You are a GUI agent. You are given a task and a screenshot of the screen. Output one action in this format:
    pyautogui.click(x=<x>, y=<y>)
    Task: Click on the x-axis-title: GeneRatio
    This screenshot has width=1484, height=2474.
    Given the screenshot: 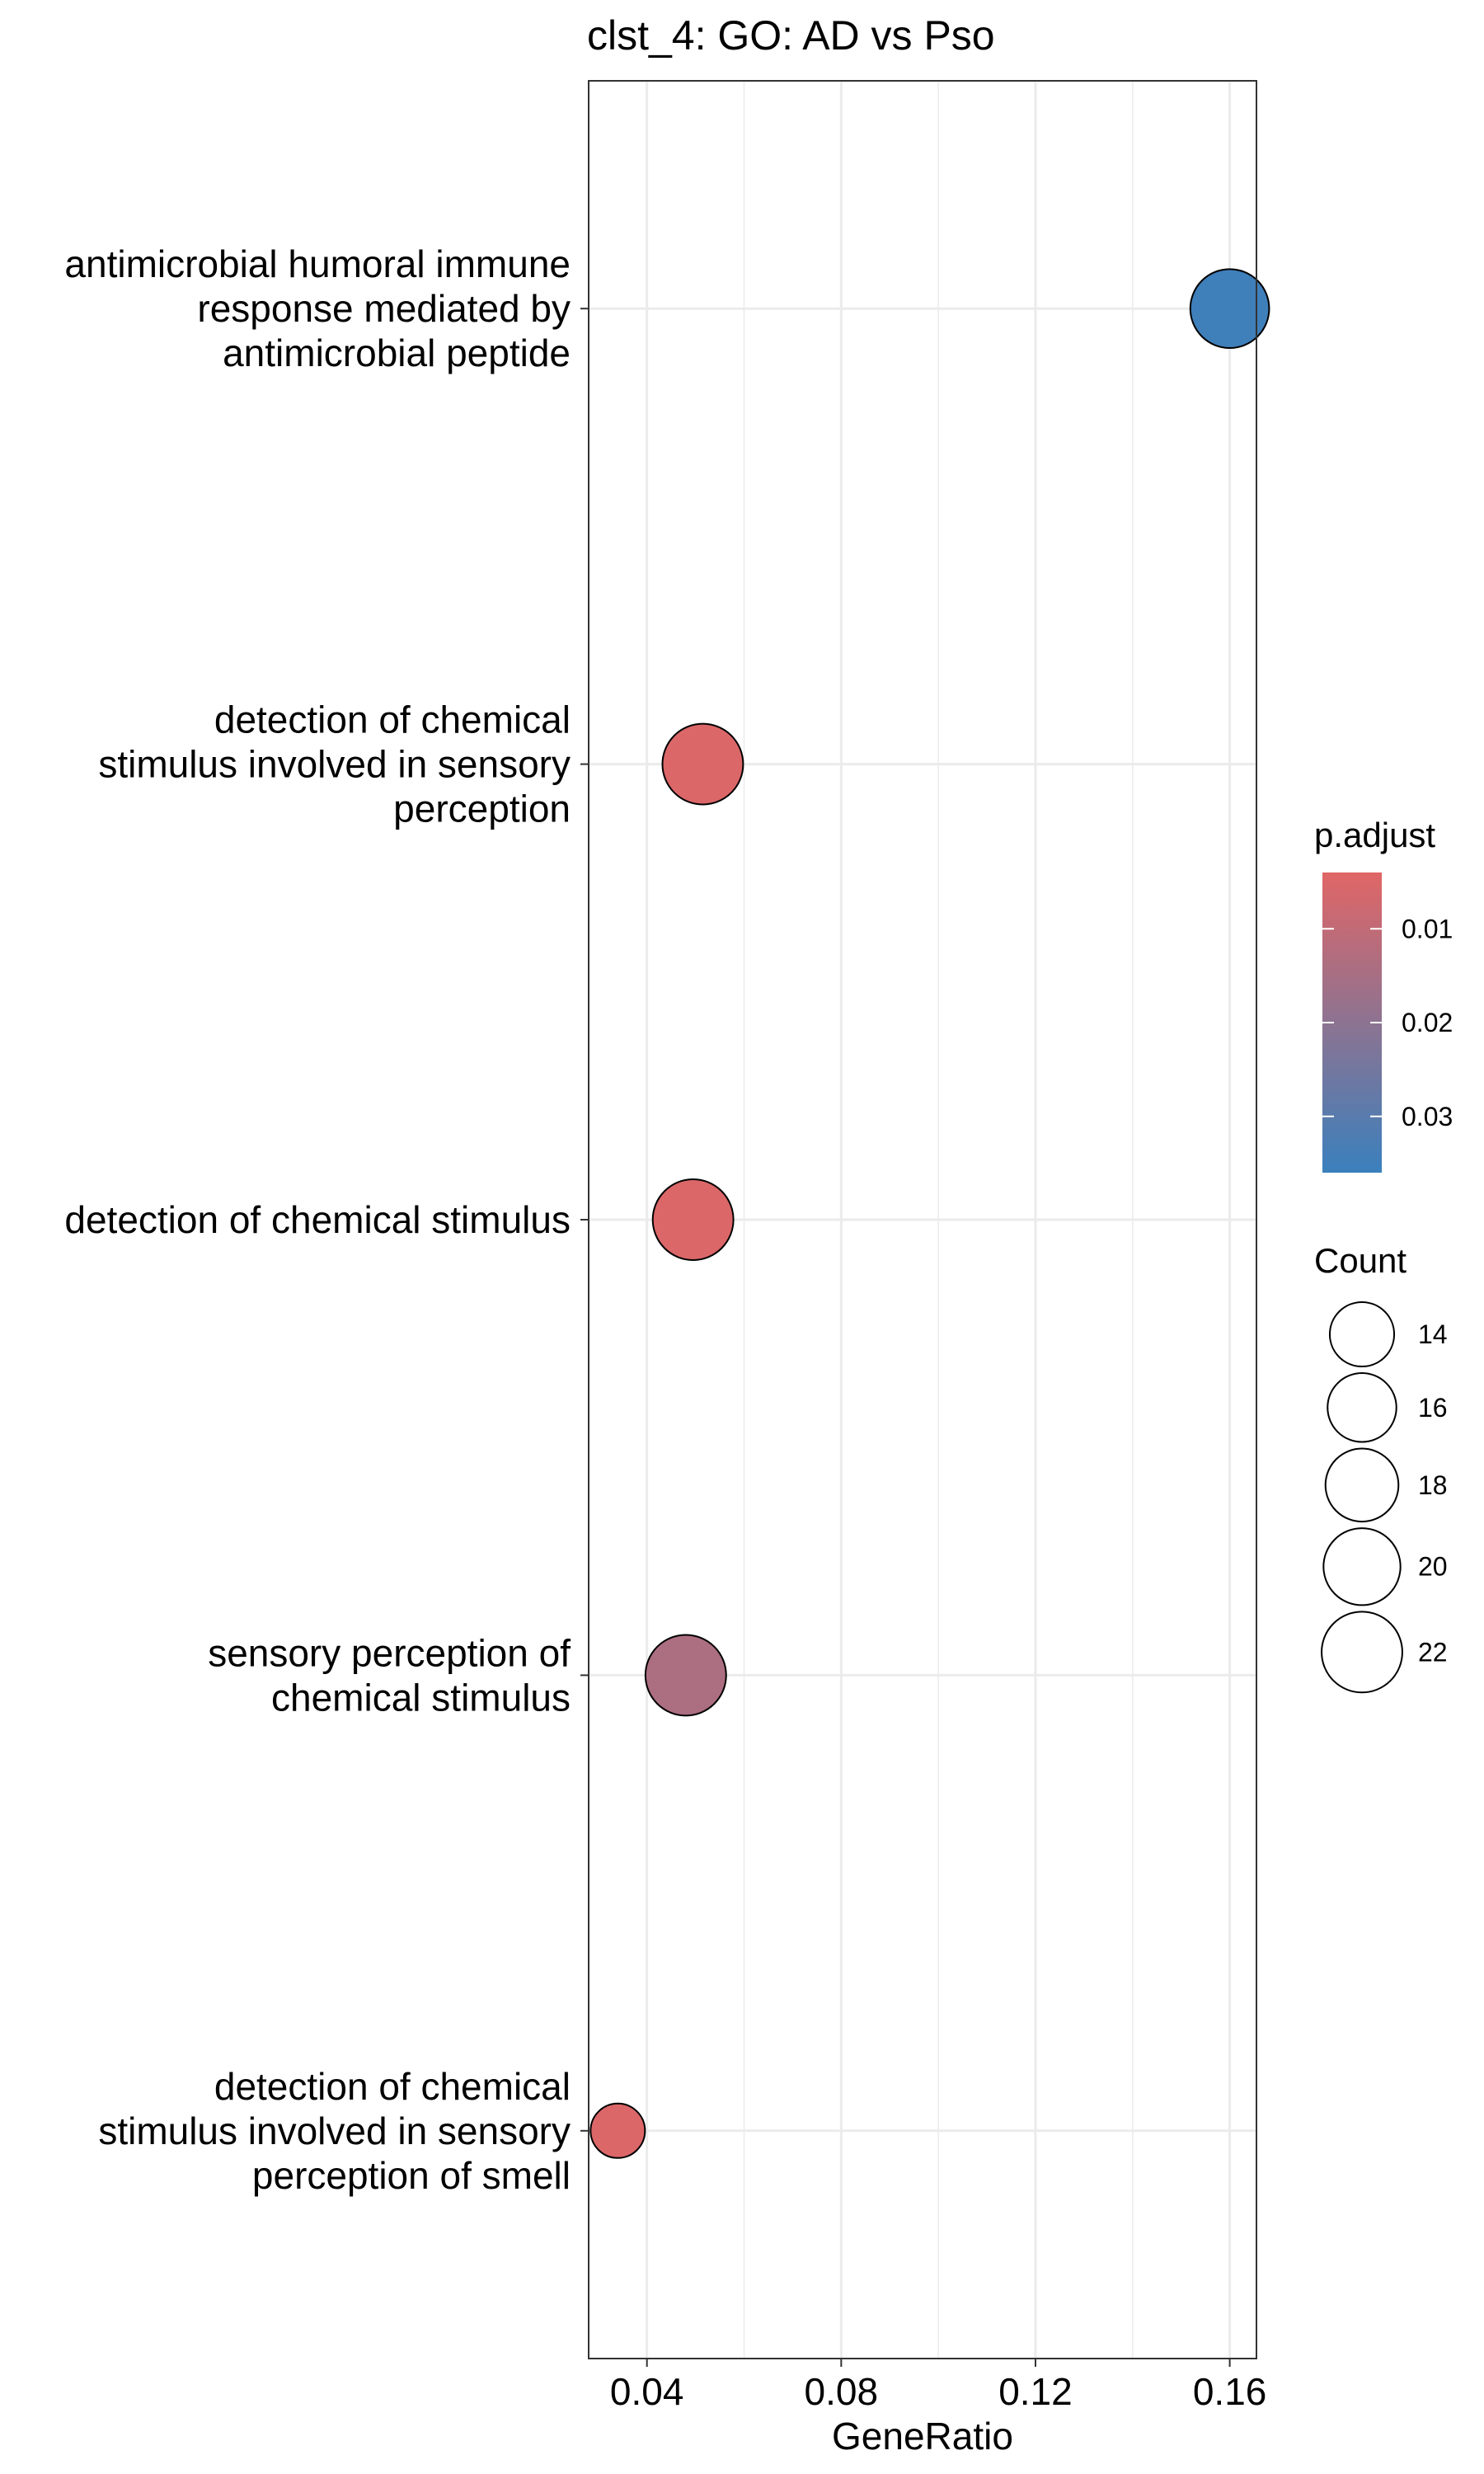 What is the action you would take?
    pyautogui.click(x=922, y=2436)
    